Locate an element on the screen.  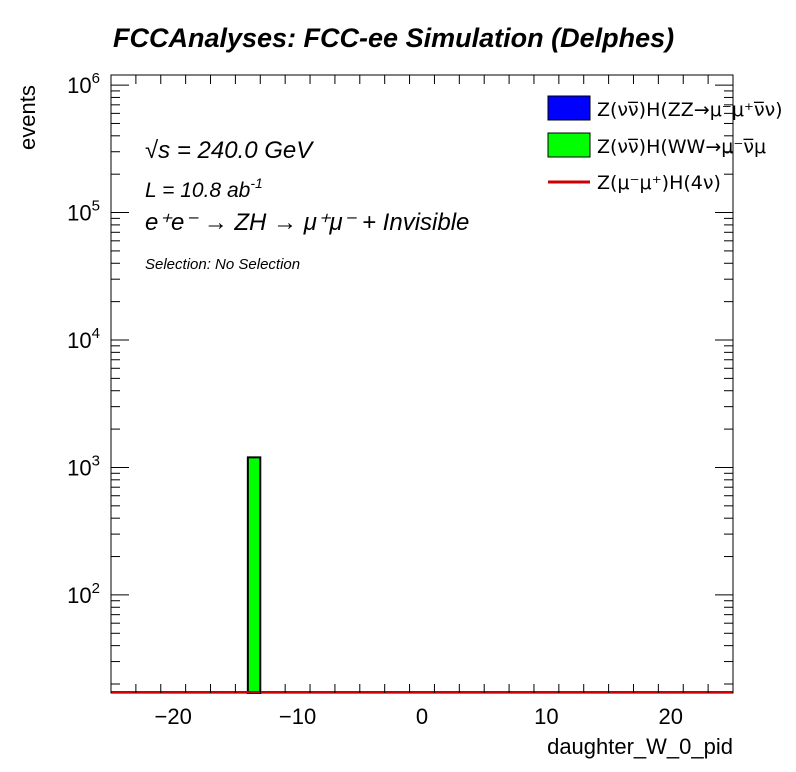
legend-label-4nu: Z(μ⁻μ⁺)H(4ν) is located at coordinates (659, 183).